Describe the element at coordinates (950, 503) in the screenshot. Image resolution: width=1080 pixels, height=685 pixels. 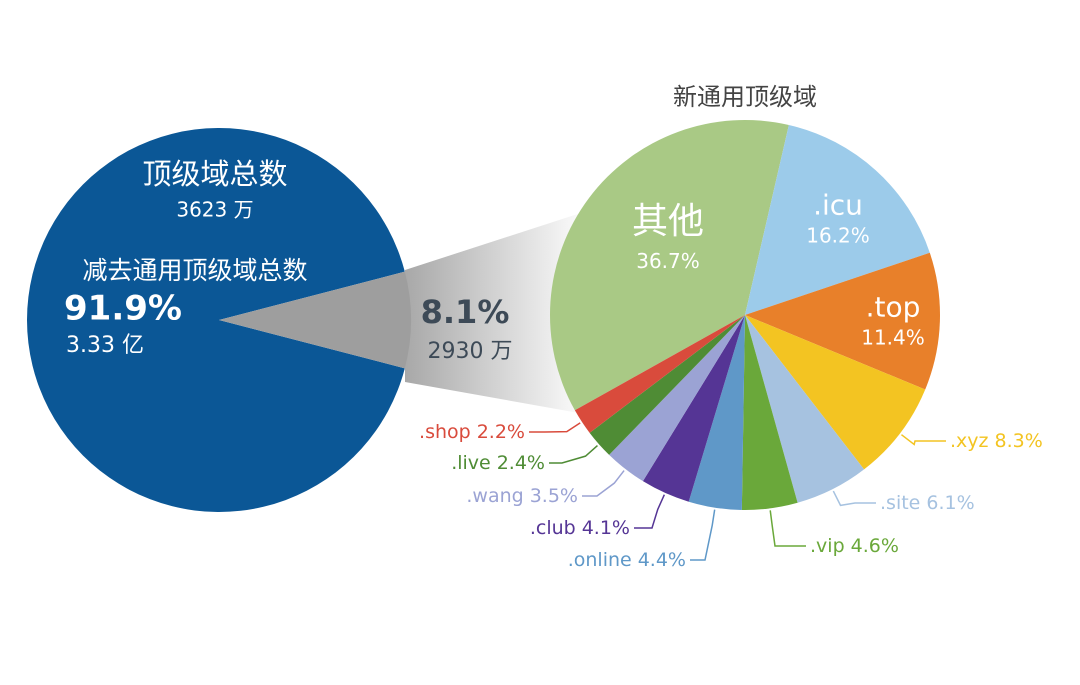
I see `value-label: 6.1%` at that location.